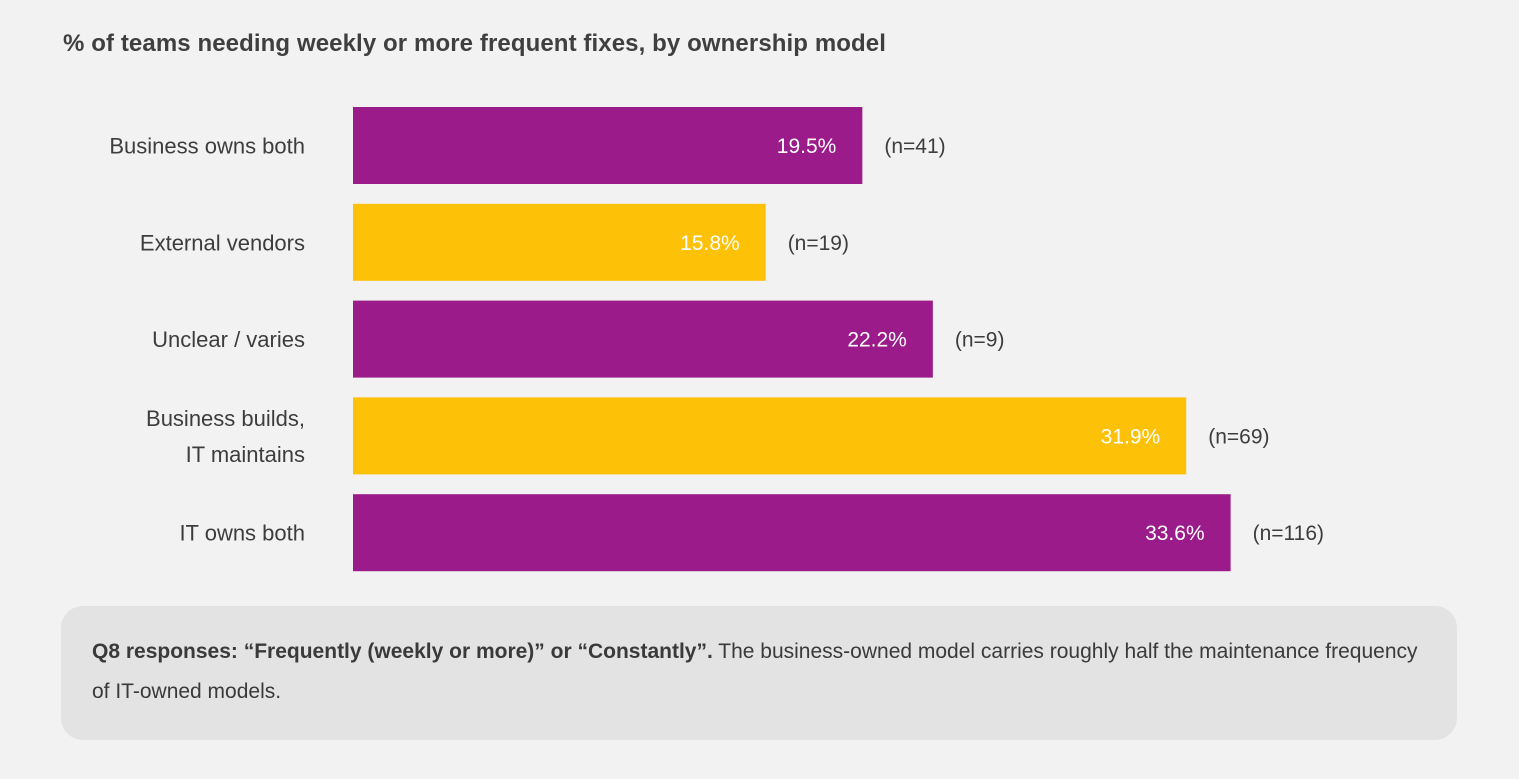  I want to click on bar-value-label: 31.9%, so click(1131, 436).